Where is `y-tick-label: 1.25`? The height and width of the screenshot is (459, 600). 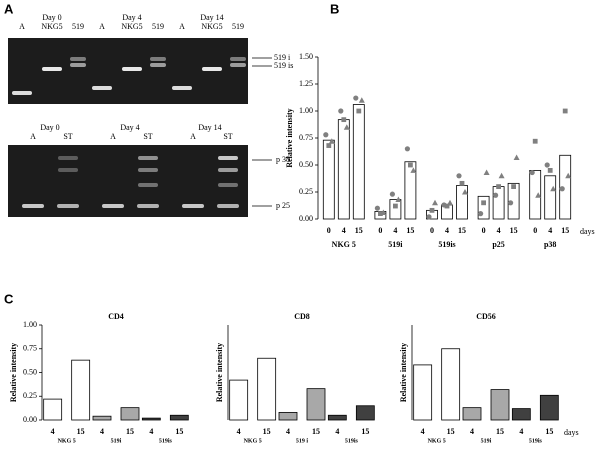 y-tick-label: 1.25 is located at coordinates (306, 83).